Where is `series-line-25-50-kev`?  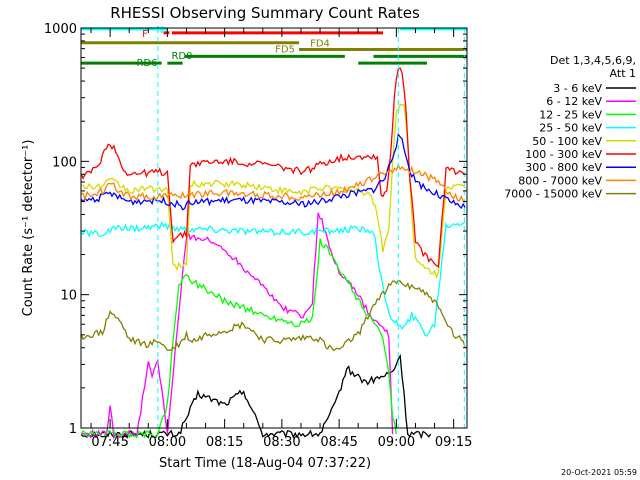
series-line-25-50-kev is located at coordinates (273, 278).